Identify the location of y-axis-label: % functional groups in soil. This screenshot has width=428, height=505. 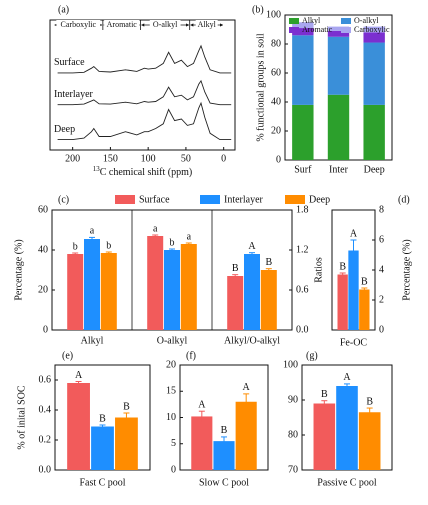
(260, 87).